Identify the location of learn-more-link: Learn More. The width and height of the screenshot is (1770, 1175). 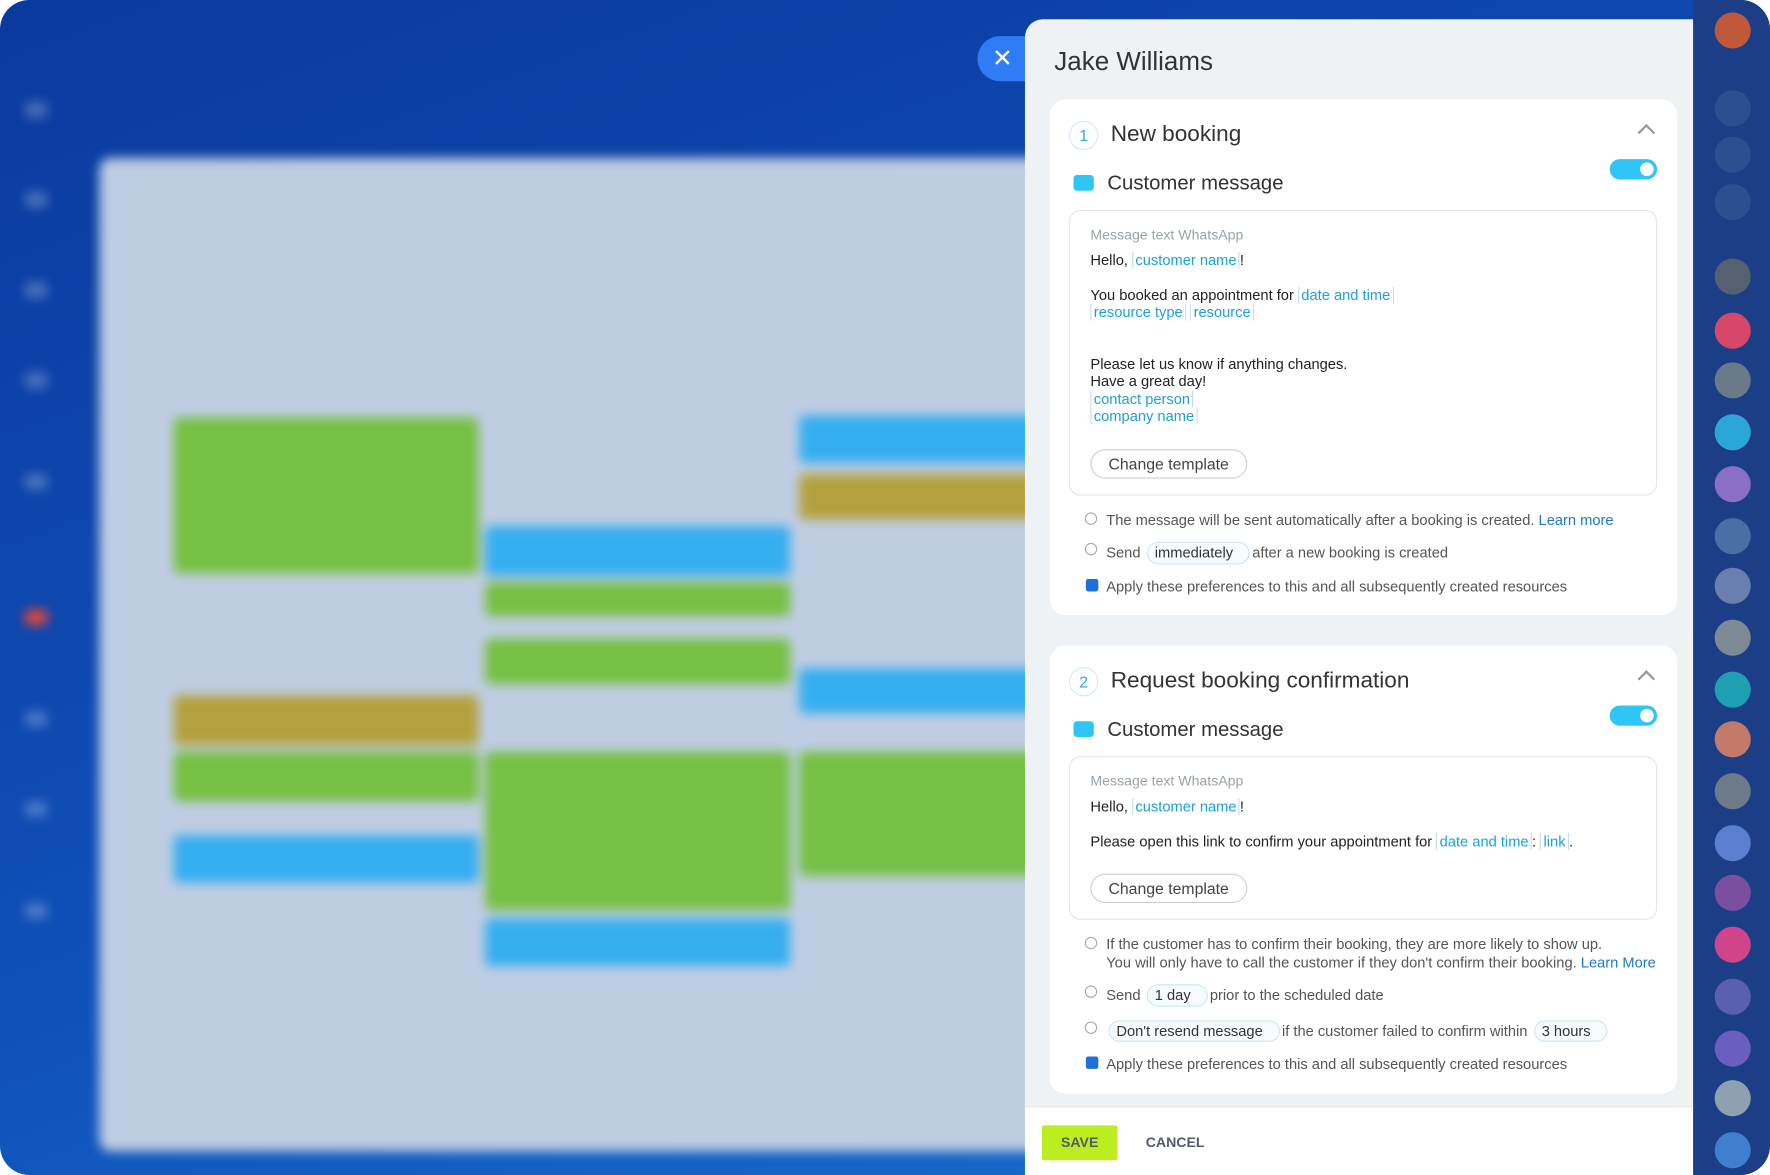
(1618, 962).